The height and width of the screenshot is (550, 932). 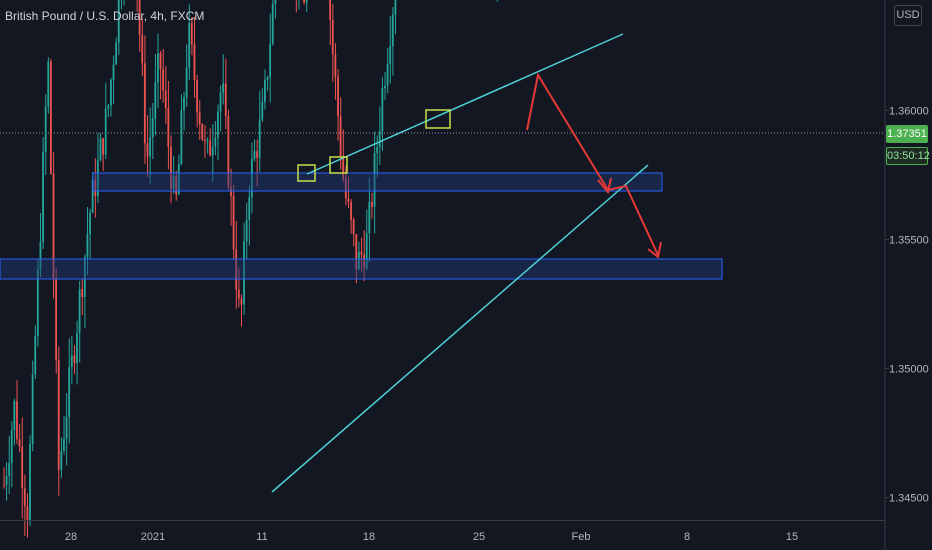 I want to click on price-tick-label: 1.35000, so click(x=909, y=370).